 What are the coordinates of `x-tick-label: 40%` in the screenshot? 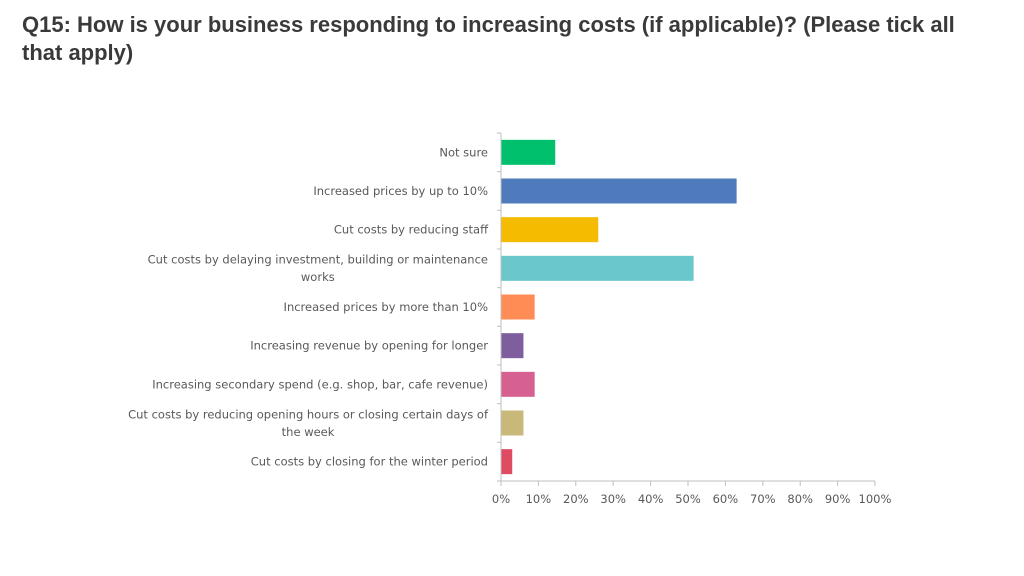 It's located at (651, 499).